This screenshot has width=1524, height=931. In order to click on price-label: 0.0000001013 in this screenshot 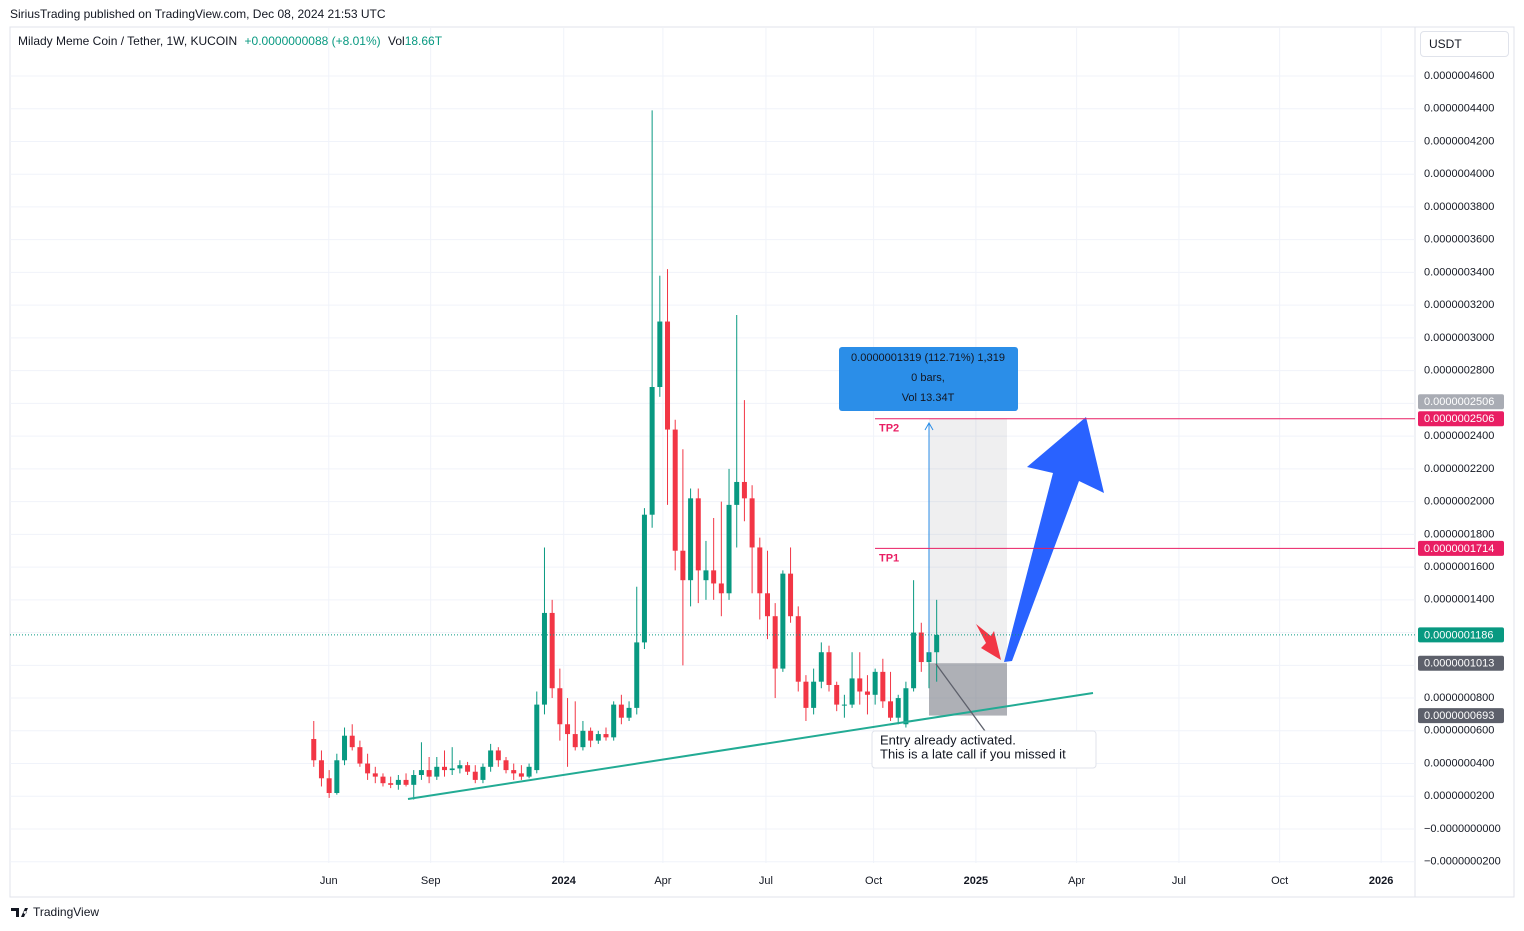, I will do `click(1459, 664)`.